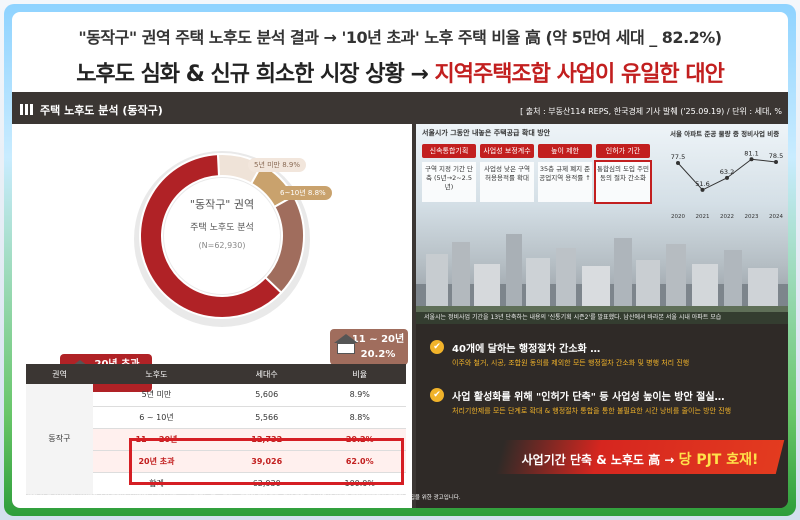  I want to click on mini-chart-svg: 77.5 2020 51.6 2021 63.2 2022 81.1 2023 78.5 2024, so click(727, 184).